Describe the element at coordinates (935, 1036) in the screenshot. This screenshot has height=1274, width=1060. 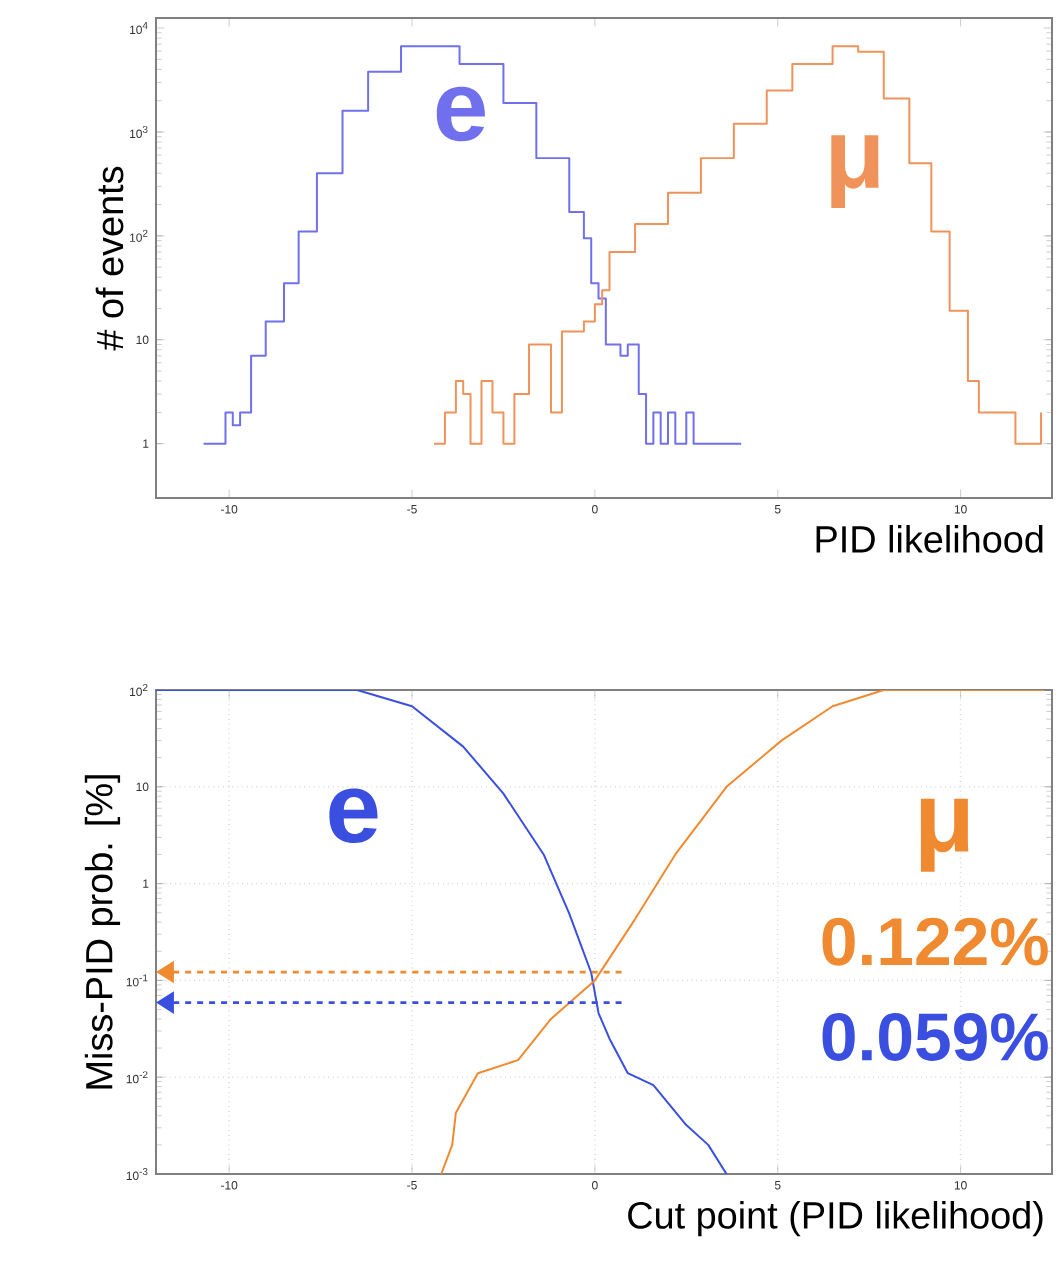
I see `ref-line-label: 0.059%` at that location.